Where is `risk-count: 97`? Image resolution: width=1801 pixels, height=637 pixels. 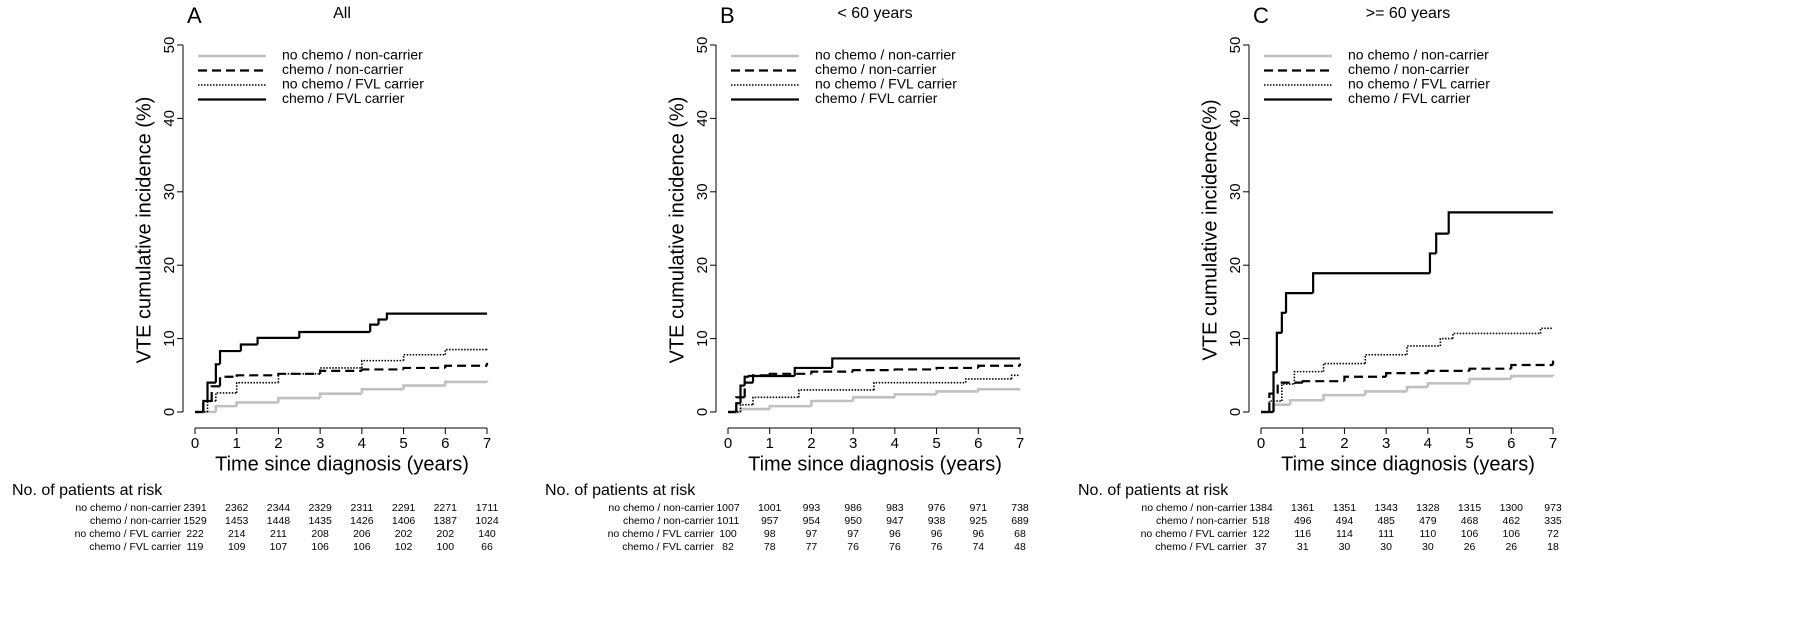
risk-count: 97 is located at coordinates (812, 534).